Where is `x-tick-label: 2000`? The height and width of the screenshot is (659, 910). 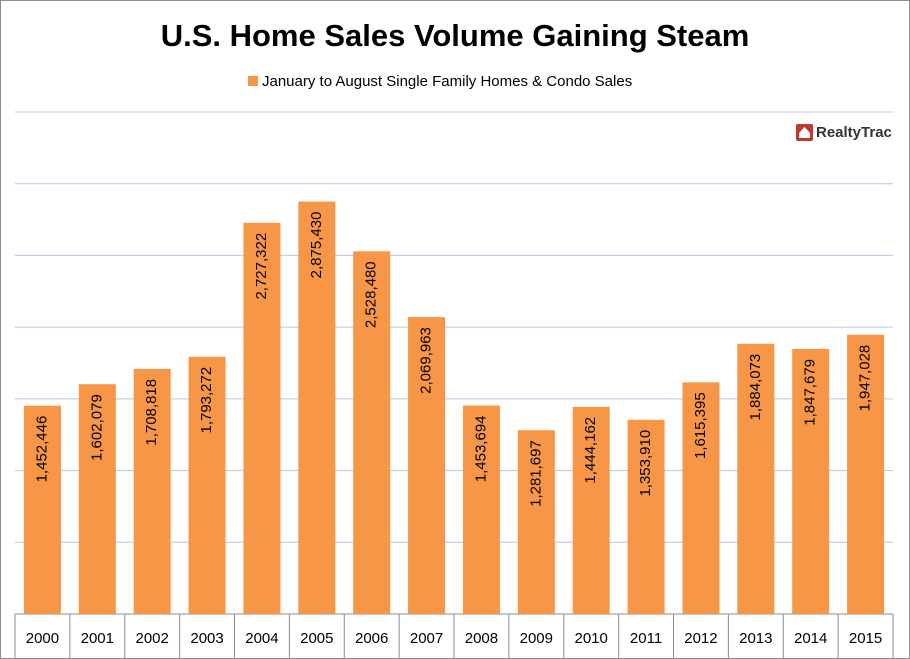 x-tick-label: 2000 is located at coordinates (42, 638).